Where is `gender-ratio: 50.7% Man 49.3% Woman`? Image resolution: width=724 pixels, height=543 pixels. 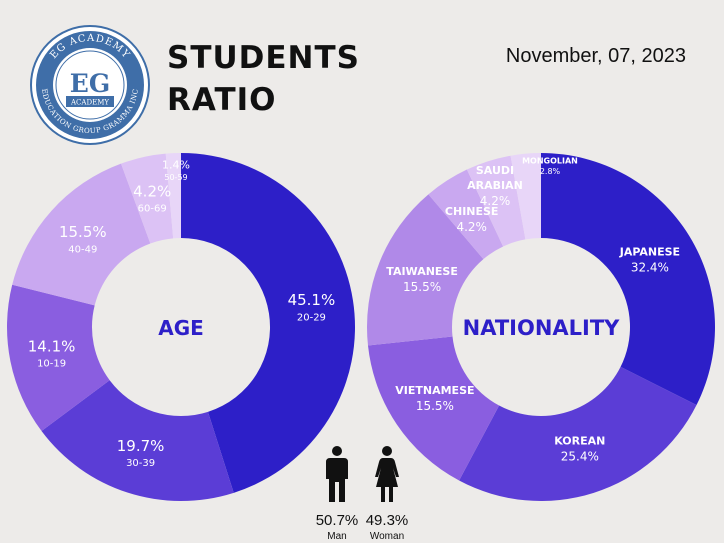
gender-ratio: 50.7% Man 49.3% Woman is located at coordinates (362, 494).